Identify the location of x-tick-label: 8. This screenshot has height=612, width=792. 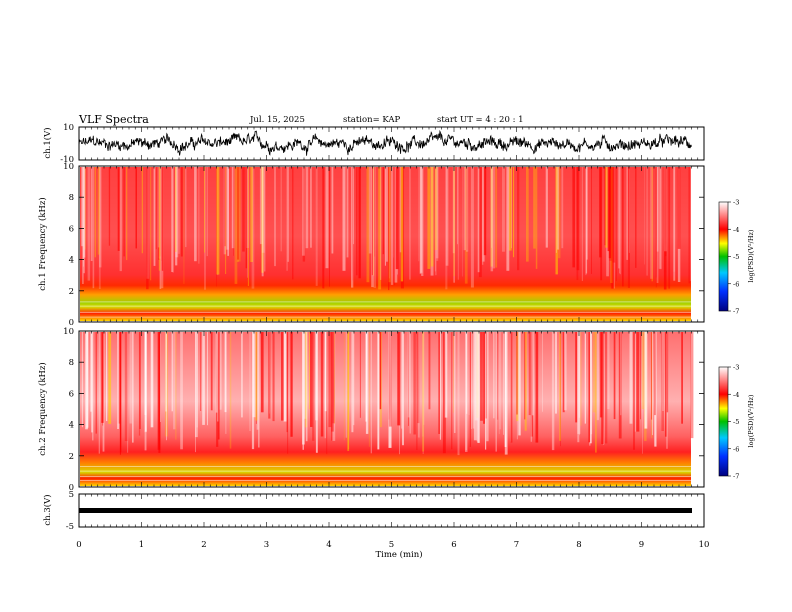
(578, 545).